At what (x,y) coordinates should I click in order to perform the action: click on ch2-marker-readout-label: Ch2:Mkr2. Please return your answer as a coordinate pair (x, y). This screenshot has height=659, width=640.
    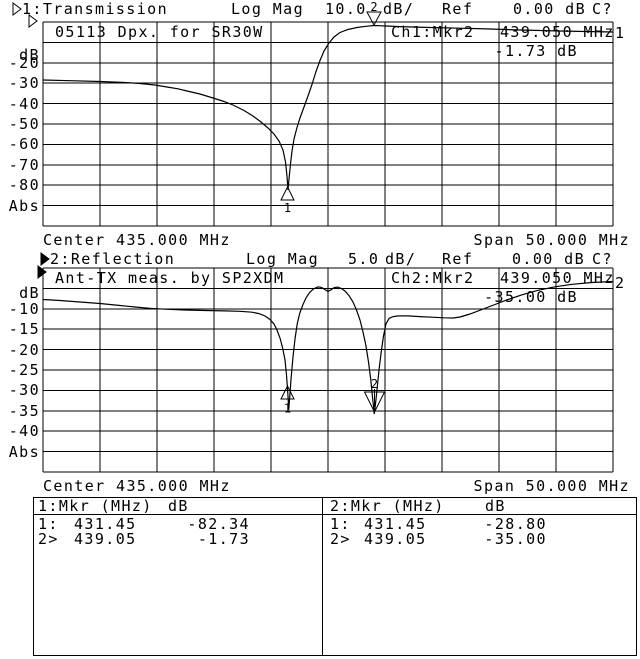
    Looking at the image, I should click on (433, 278).